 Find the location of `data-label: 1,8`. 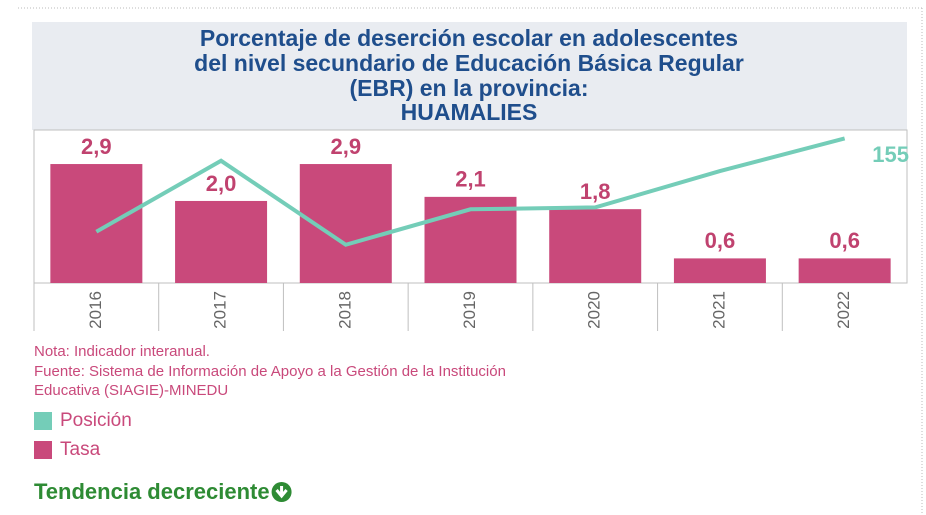

data-label: 1,8 is located at coordinates (595, 191).